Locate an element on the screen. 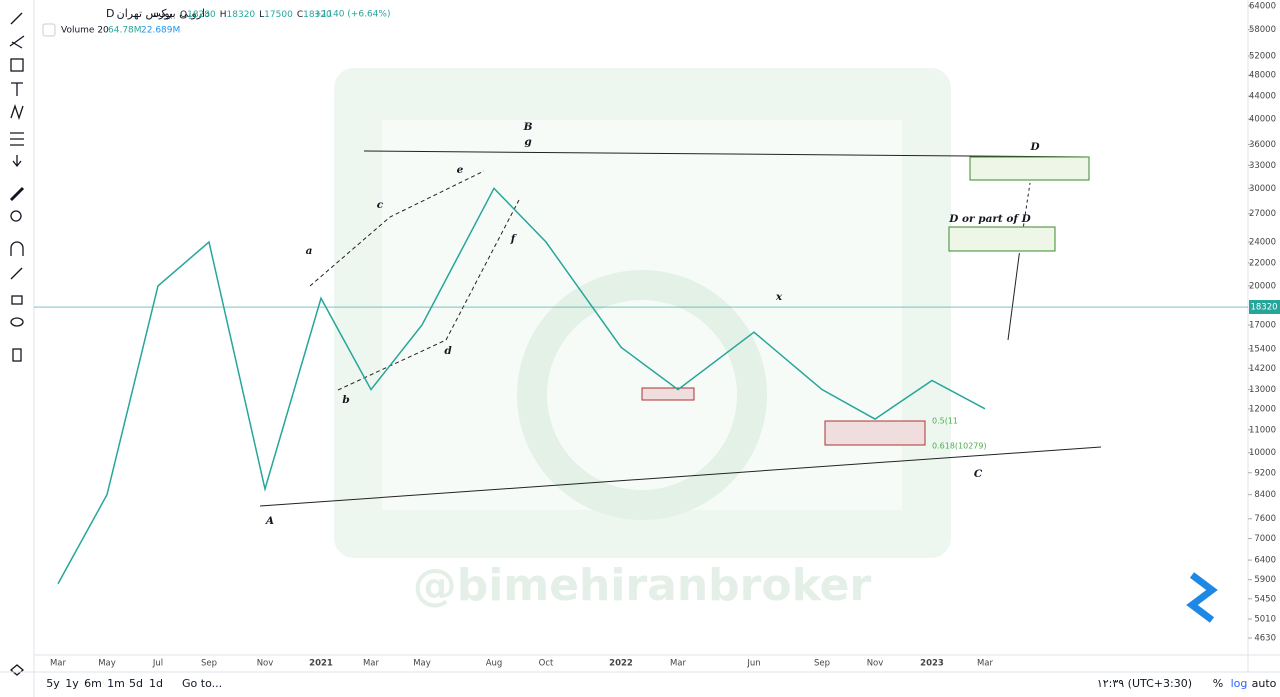 This screenshot has width=1280, height=697. x-tick-label: Nov is located at coordinates (265, 664).